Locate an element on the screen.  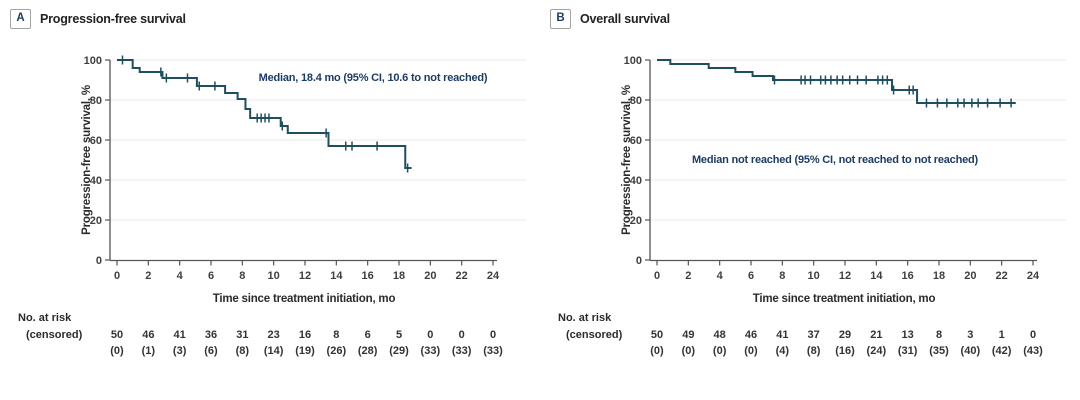
at-risk-counts-row-a: 50 46 41 36 31 23 16 8 6 5 0 0 0 is located at coordinates (270, 336).